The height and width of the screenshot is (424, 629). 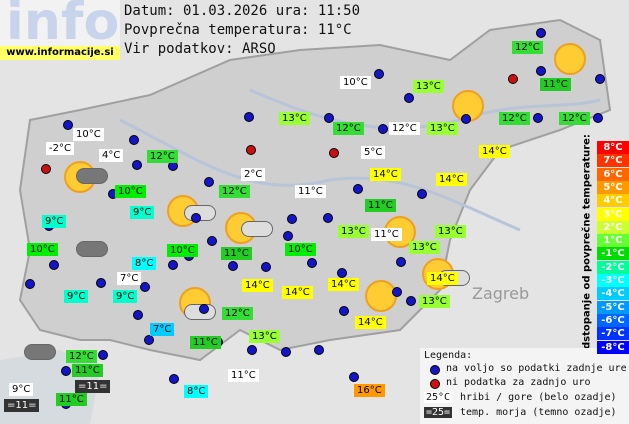 What do you see at coordinates (538, 412) in the screenshot?
I see `legend-text: temp. morja (temno ozadje)` at bounding box center [538, 412].